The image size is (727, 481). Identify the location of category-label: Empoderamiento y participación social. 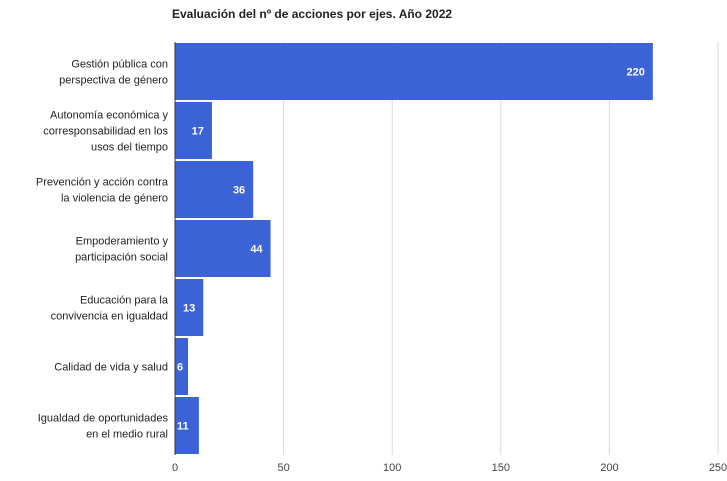
(121, 250).